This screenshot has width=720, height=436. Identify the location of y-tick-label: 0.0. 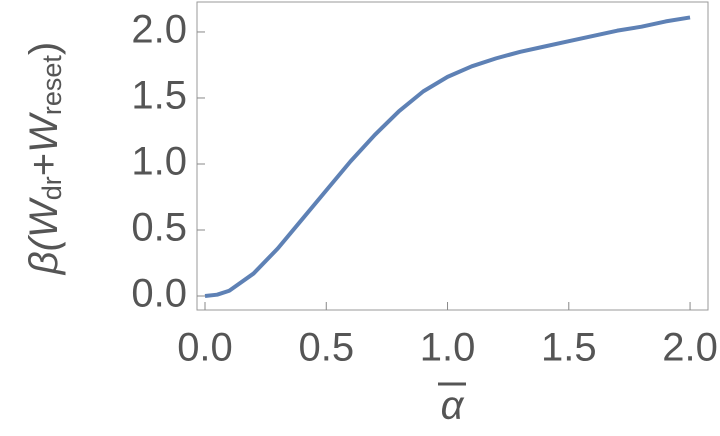
(159, 294).